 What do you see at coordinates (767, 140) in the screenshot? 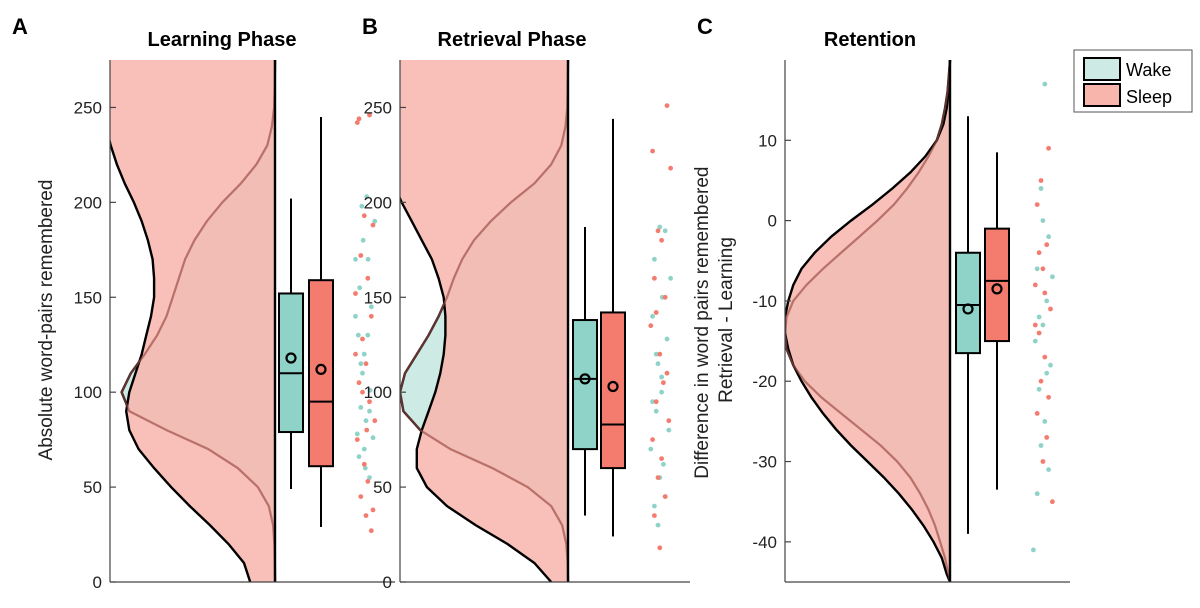
I see `y-tick-label: 10` at bounding box center [767, 140].